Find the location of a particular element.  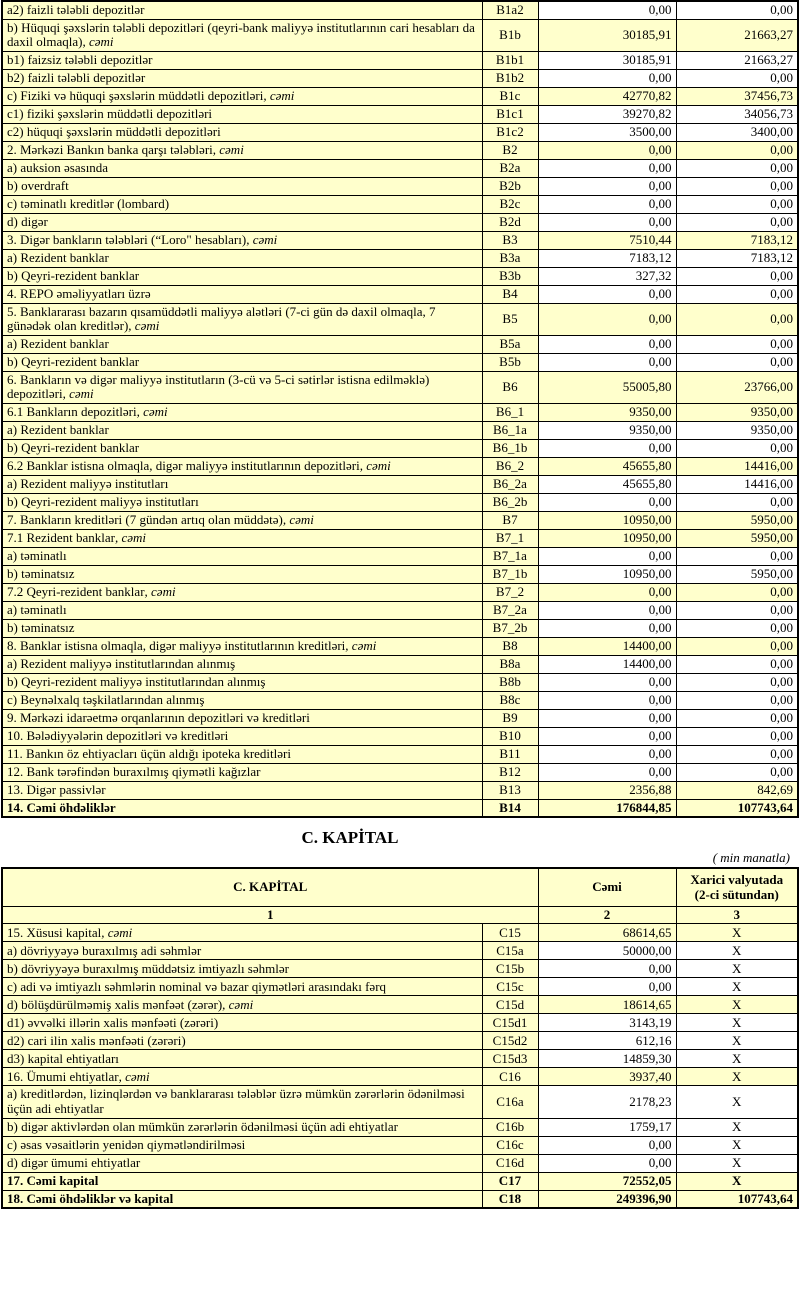

row-label: 18. Cəmi öhdəliklər və kapital is located at coordinates (242, 1199).